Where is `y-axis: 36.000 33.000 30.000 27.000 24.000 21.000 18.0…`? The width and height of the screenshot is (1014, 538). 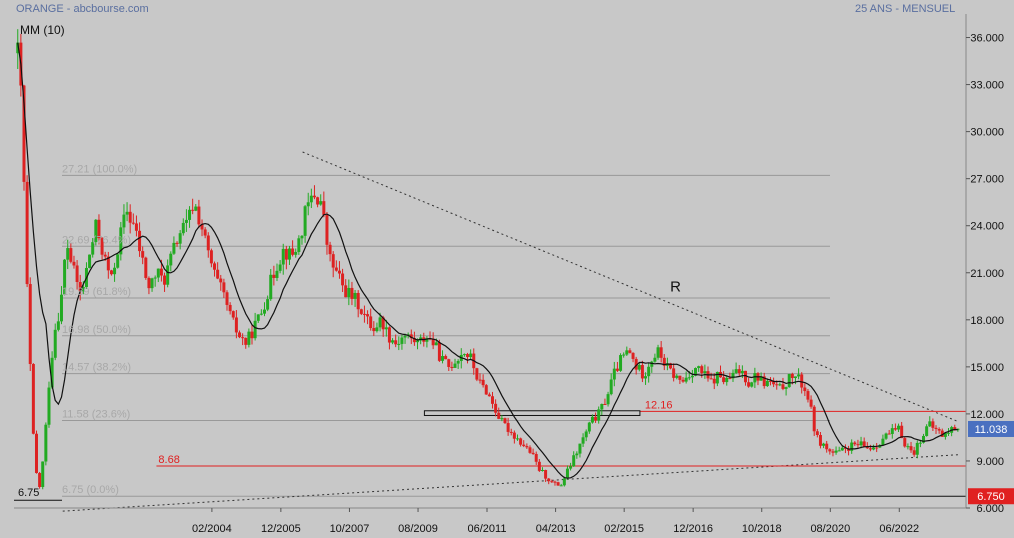 y-axis: 36.000 33.000 30.000 27.000 24.000 21.000 18.0… is located at coordinates (989, 264).